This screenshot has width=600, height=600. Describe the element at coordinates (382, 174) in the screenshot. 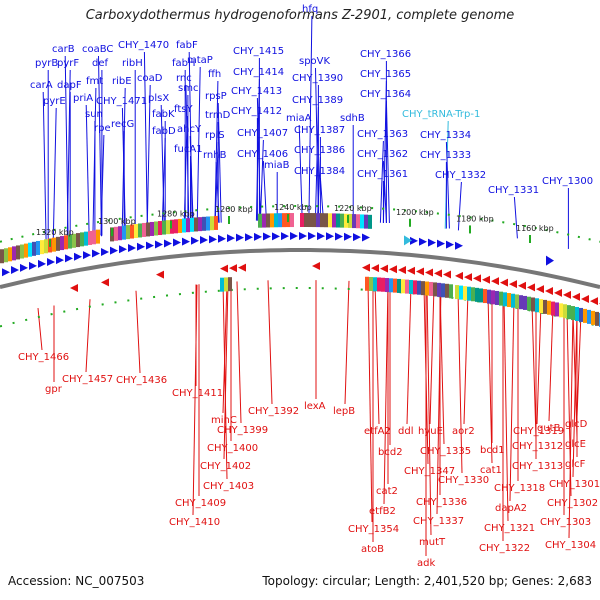

I see `gene-label-top: CHY_1361` at that location.